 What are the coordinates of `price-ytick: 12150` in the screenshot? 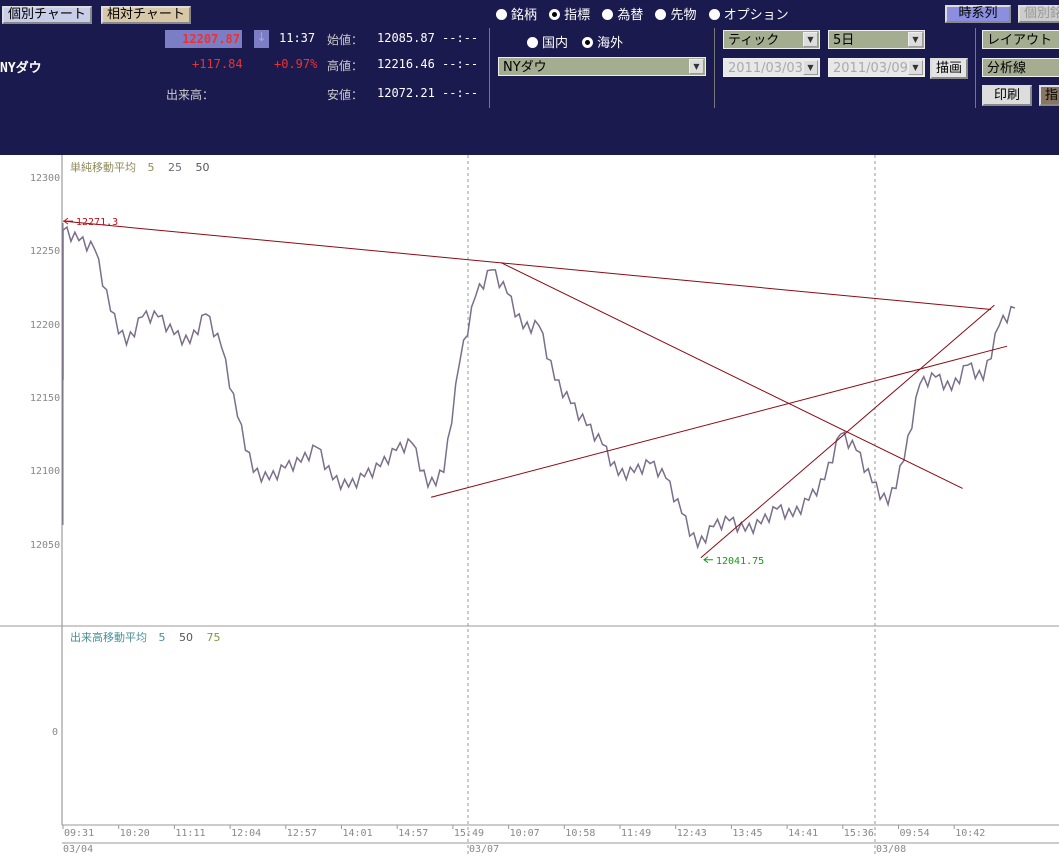 It's located at (45, 398).